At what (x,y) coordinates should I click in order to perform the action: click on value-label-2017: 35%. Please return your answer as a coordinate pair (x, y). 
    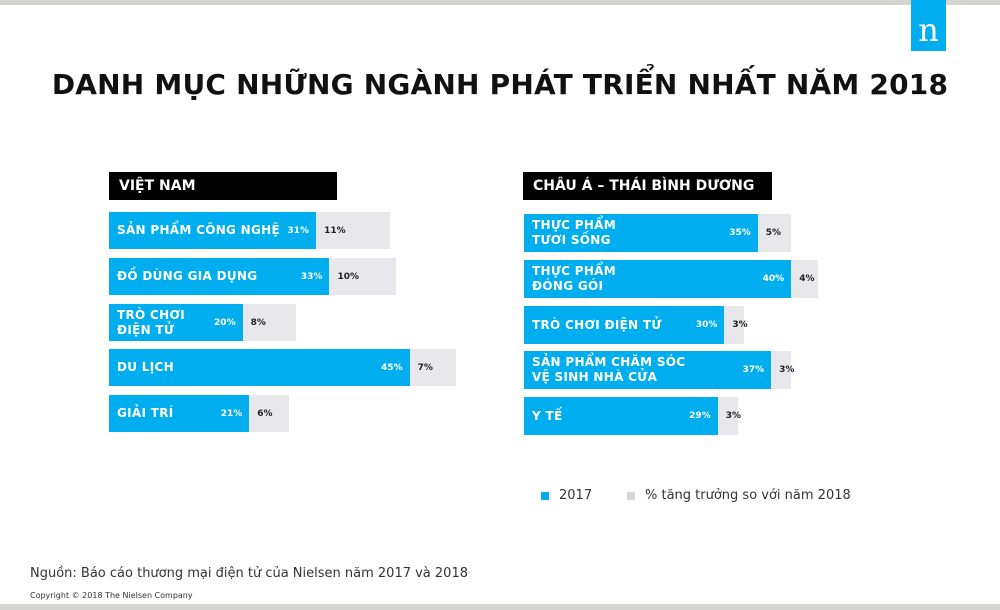
    Looking at the image, I should click on (740, 233).